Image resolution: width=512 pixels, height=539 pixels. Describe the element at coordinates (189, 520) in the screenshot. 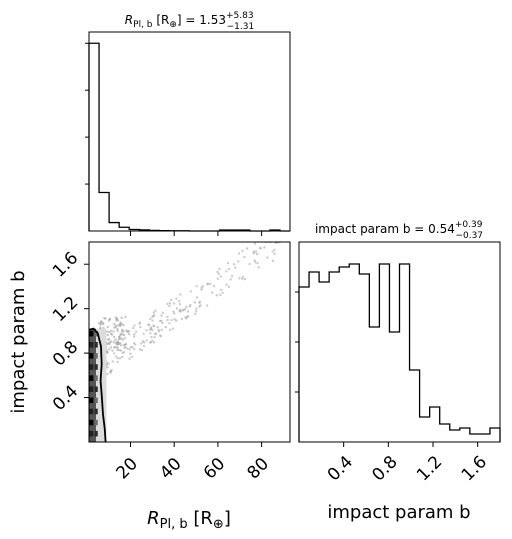

I see `scatter-x-label: RPl, b [R⊕]` at that location.